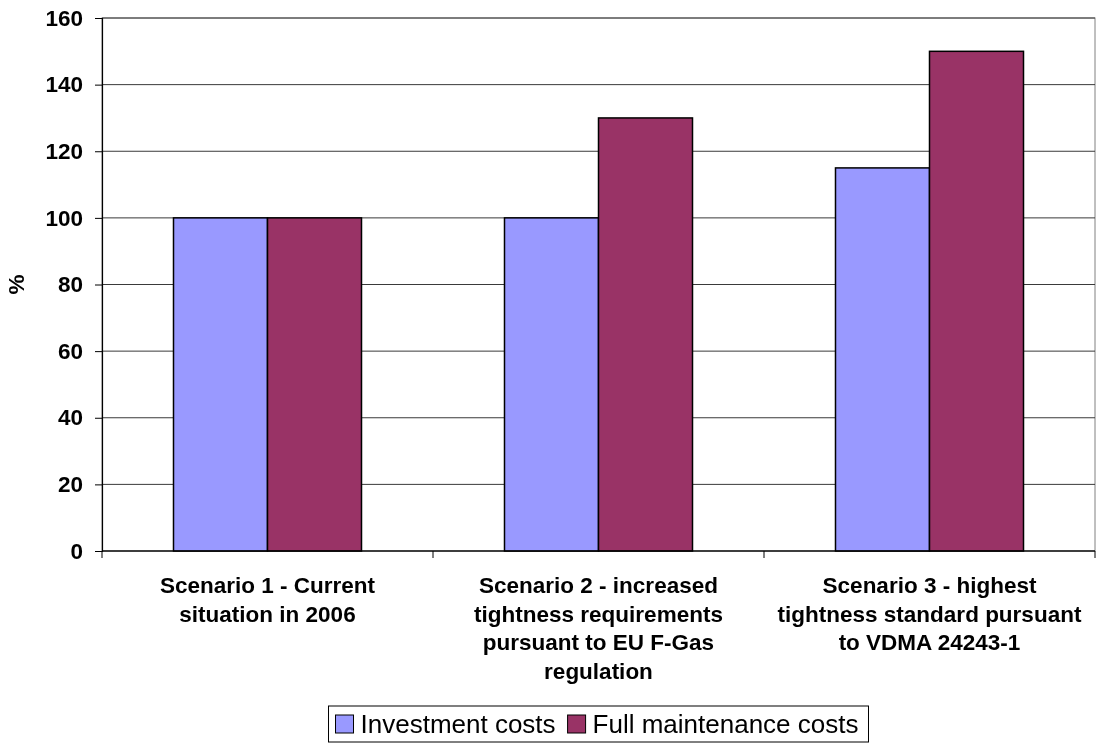  What do you see at coordinates (16, 284) in the screenshot?
I see `y-axis-title: %` at bounding box center [16, 284].